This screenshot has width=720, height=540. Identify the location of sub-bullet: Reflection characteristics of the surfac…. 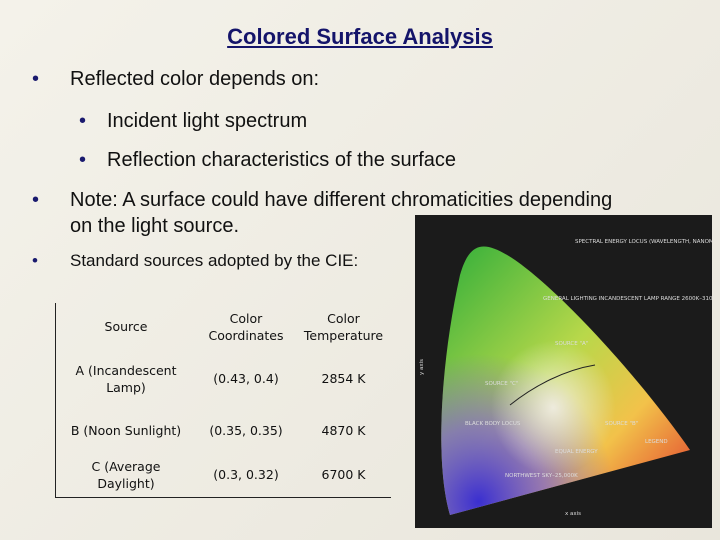
(267, 160).